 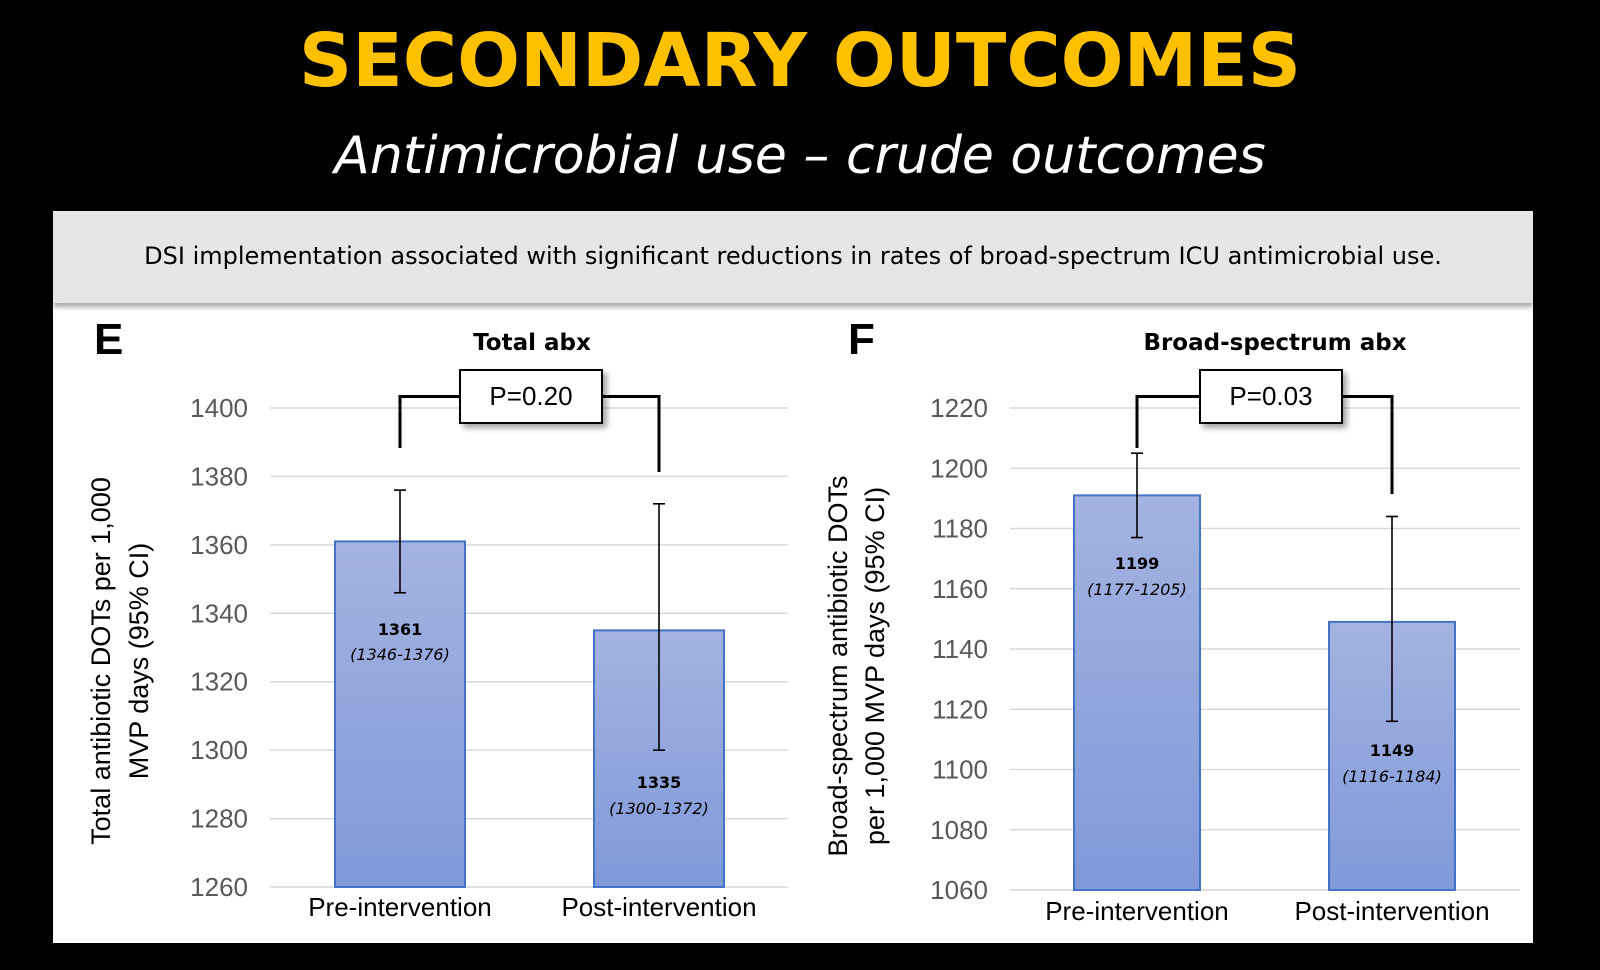 What do you see at coordinates (659, 782) in the screenshot?
I see `data-value-label: 1335` at bounding box center [659, 782].